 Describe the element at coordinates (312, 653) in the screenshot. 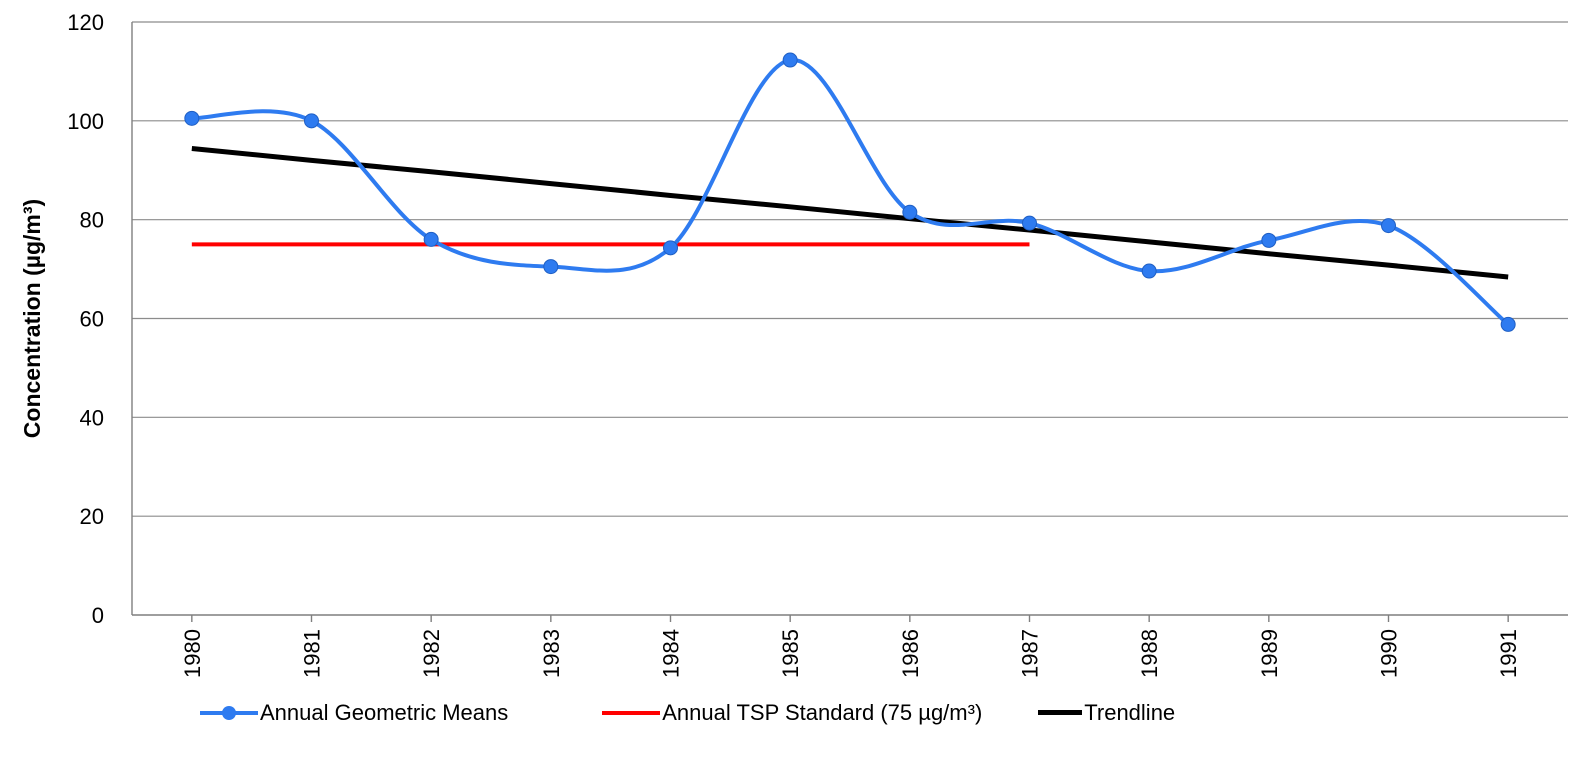

I see `x-tick-label-1981: 1981` at that location.